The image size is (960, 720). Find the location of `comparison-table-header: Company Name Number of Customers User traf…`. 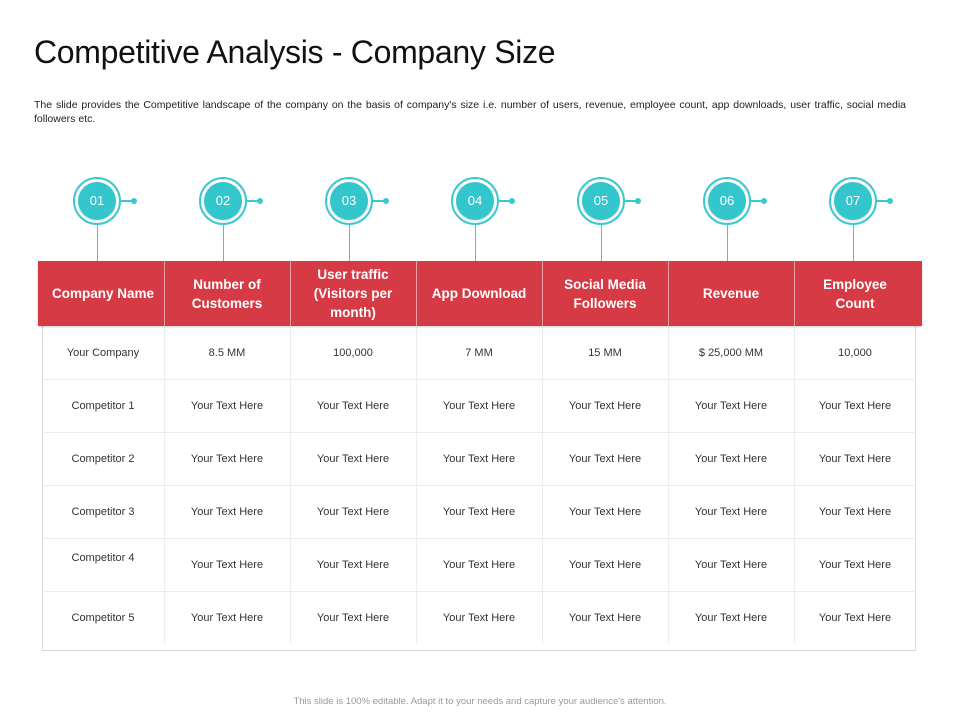

comparison-table-header: Company Name Number of Customers User traf… is located at coordinates (480, 293).